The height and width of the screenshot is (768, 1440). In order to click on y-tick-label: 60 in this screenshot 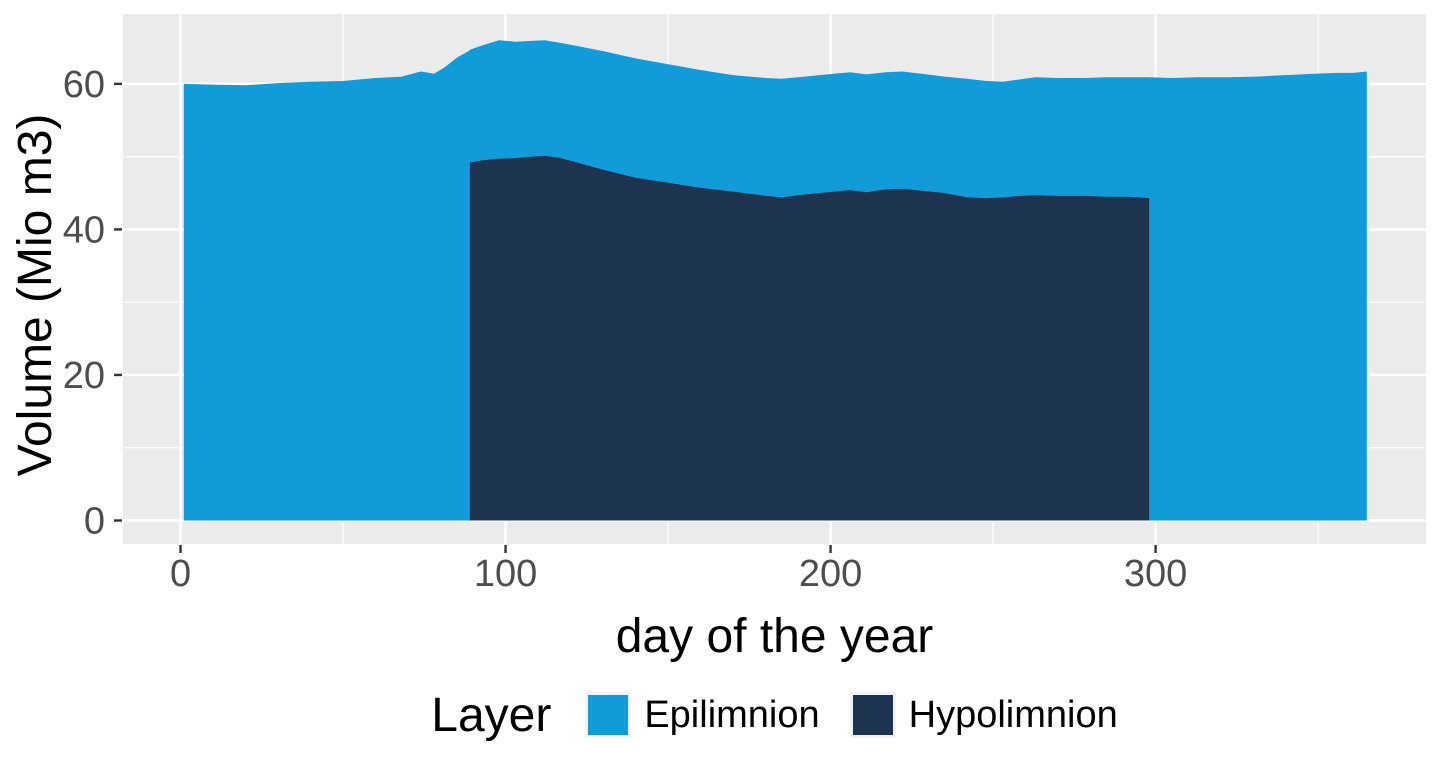, I will do `click(84, 85)`.